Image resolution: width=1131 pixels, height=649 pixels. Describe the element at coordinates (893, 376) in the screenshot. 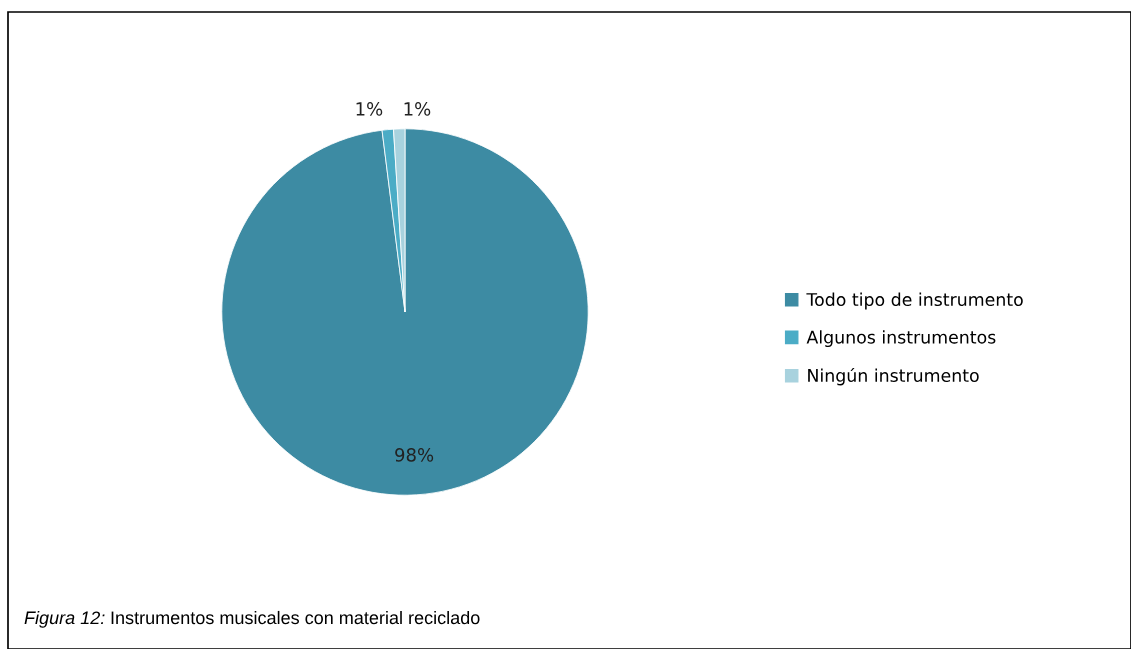

I see `legend-label: Ningún instrumento` at that location.